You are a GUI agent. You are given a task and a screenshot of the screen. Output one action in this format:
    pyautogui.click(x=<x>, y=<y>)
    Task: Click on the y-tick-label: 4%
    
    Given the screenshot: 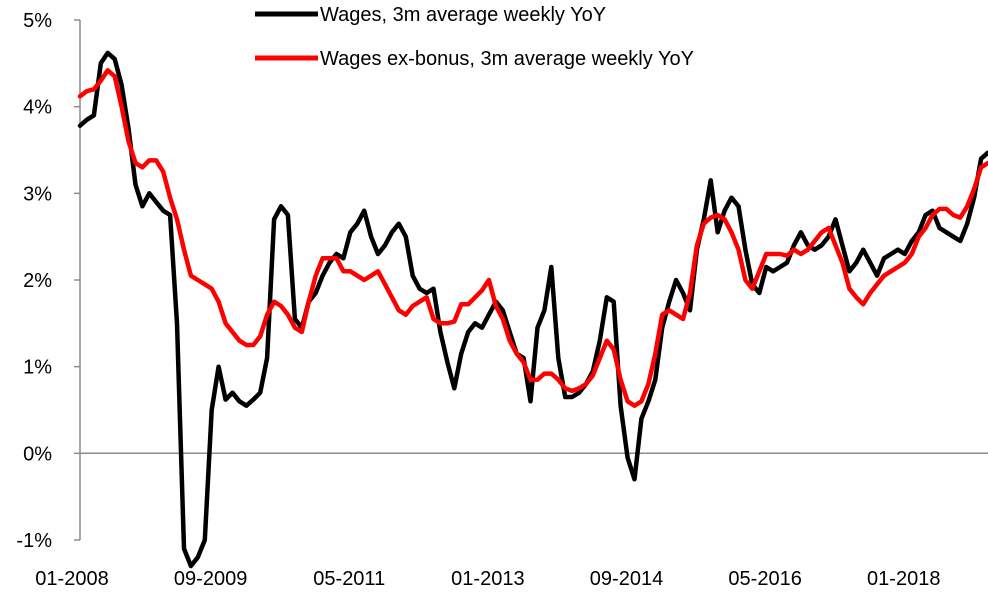 What is the action you would take?
    pyautogui.click(x=37, y=108)
    